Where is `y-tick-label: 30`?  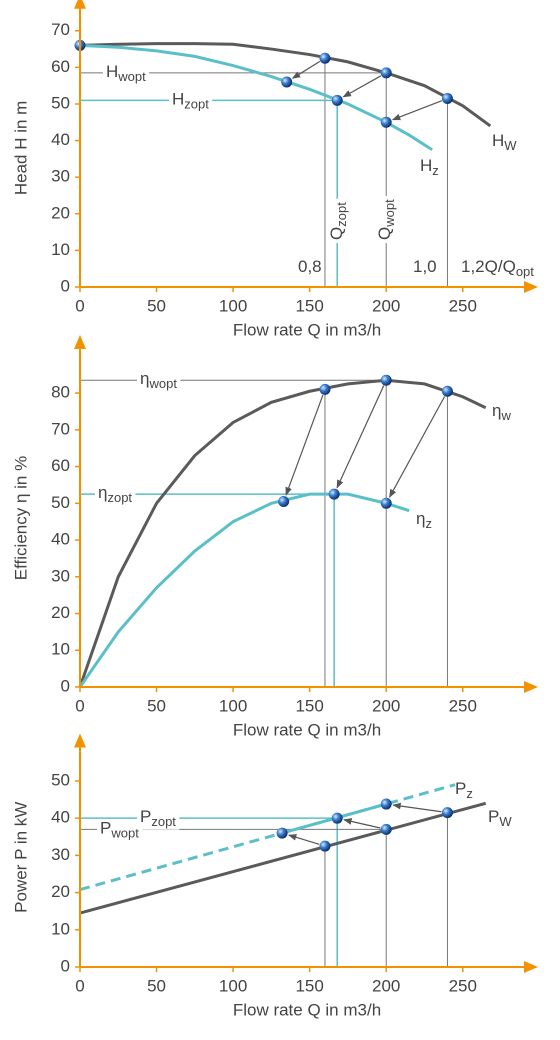 y-tick-label: 30 is located at coordinates (60, 575).